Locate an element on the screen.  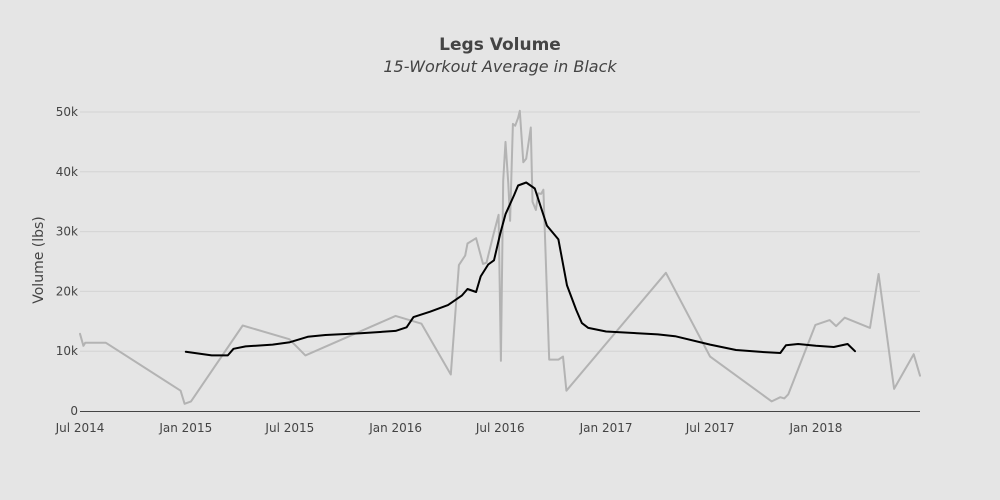
y-tick-label: 50k is located at coordinates (67, 112).